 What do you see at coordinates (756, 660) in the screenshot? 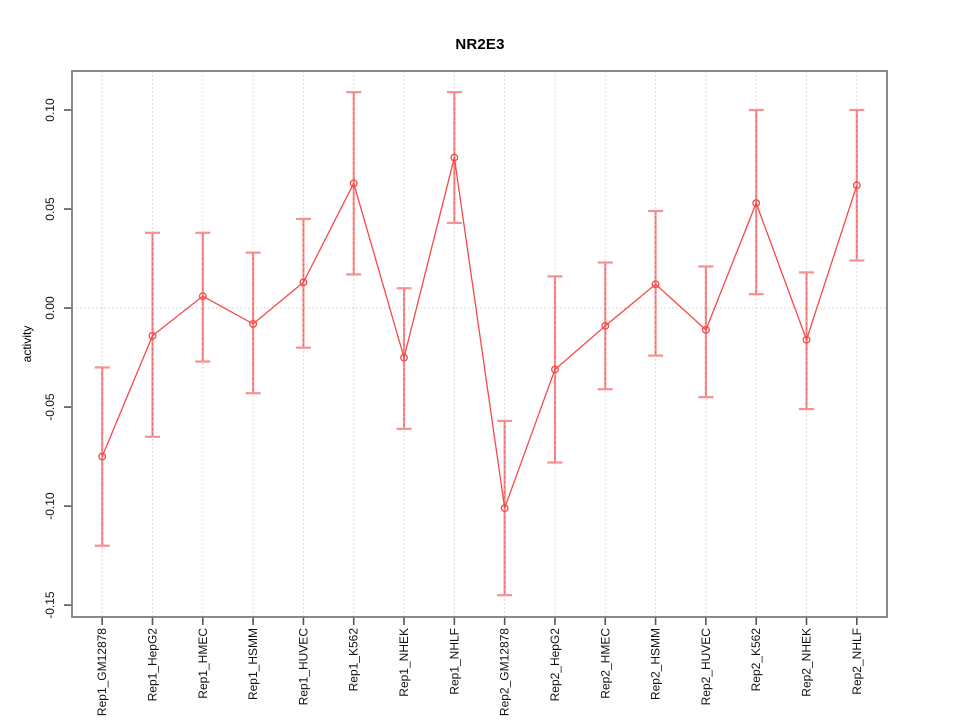
I see `x-tick-label: Rep2_K562` at bounding box center [756, 660].